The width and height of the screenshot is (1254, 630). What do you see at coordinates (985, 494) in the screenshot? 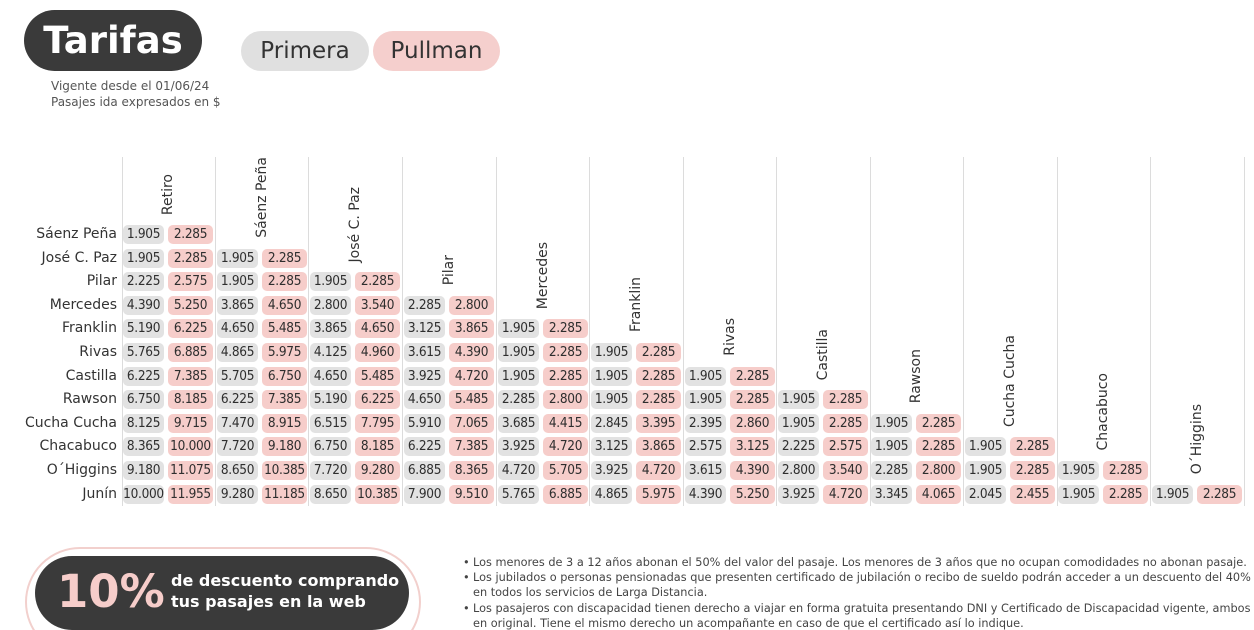
I see `fare-primera: 2.045` at bounding box center [985, 494].